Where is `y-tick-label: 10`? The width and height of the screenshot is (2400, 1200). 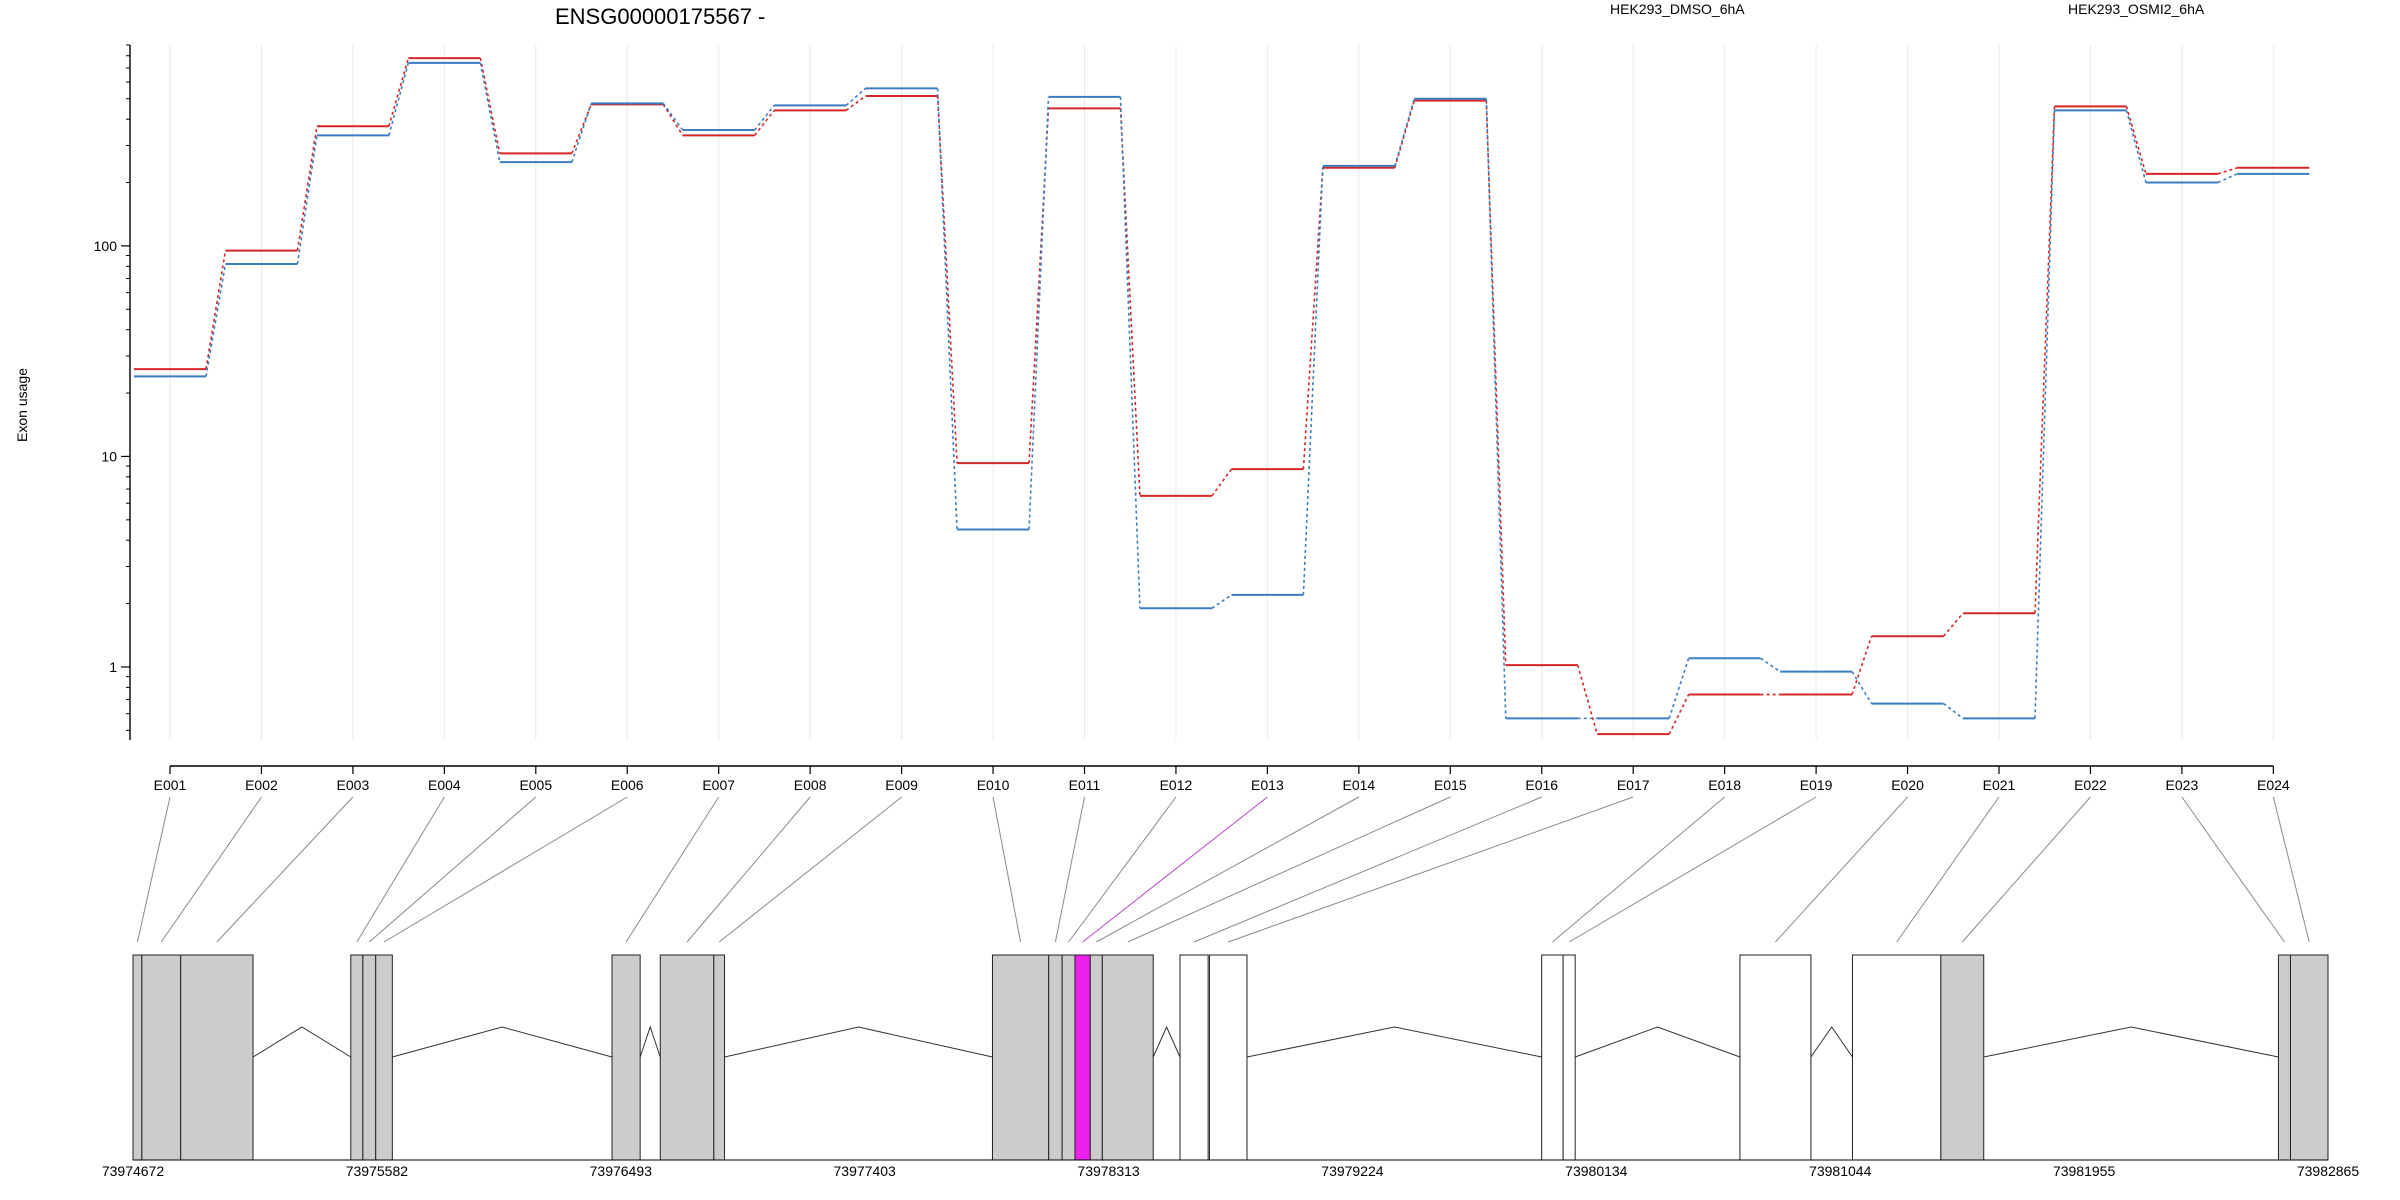
y-tick-label: 10 is located at coordinates (109, 456).